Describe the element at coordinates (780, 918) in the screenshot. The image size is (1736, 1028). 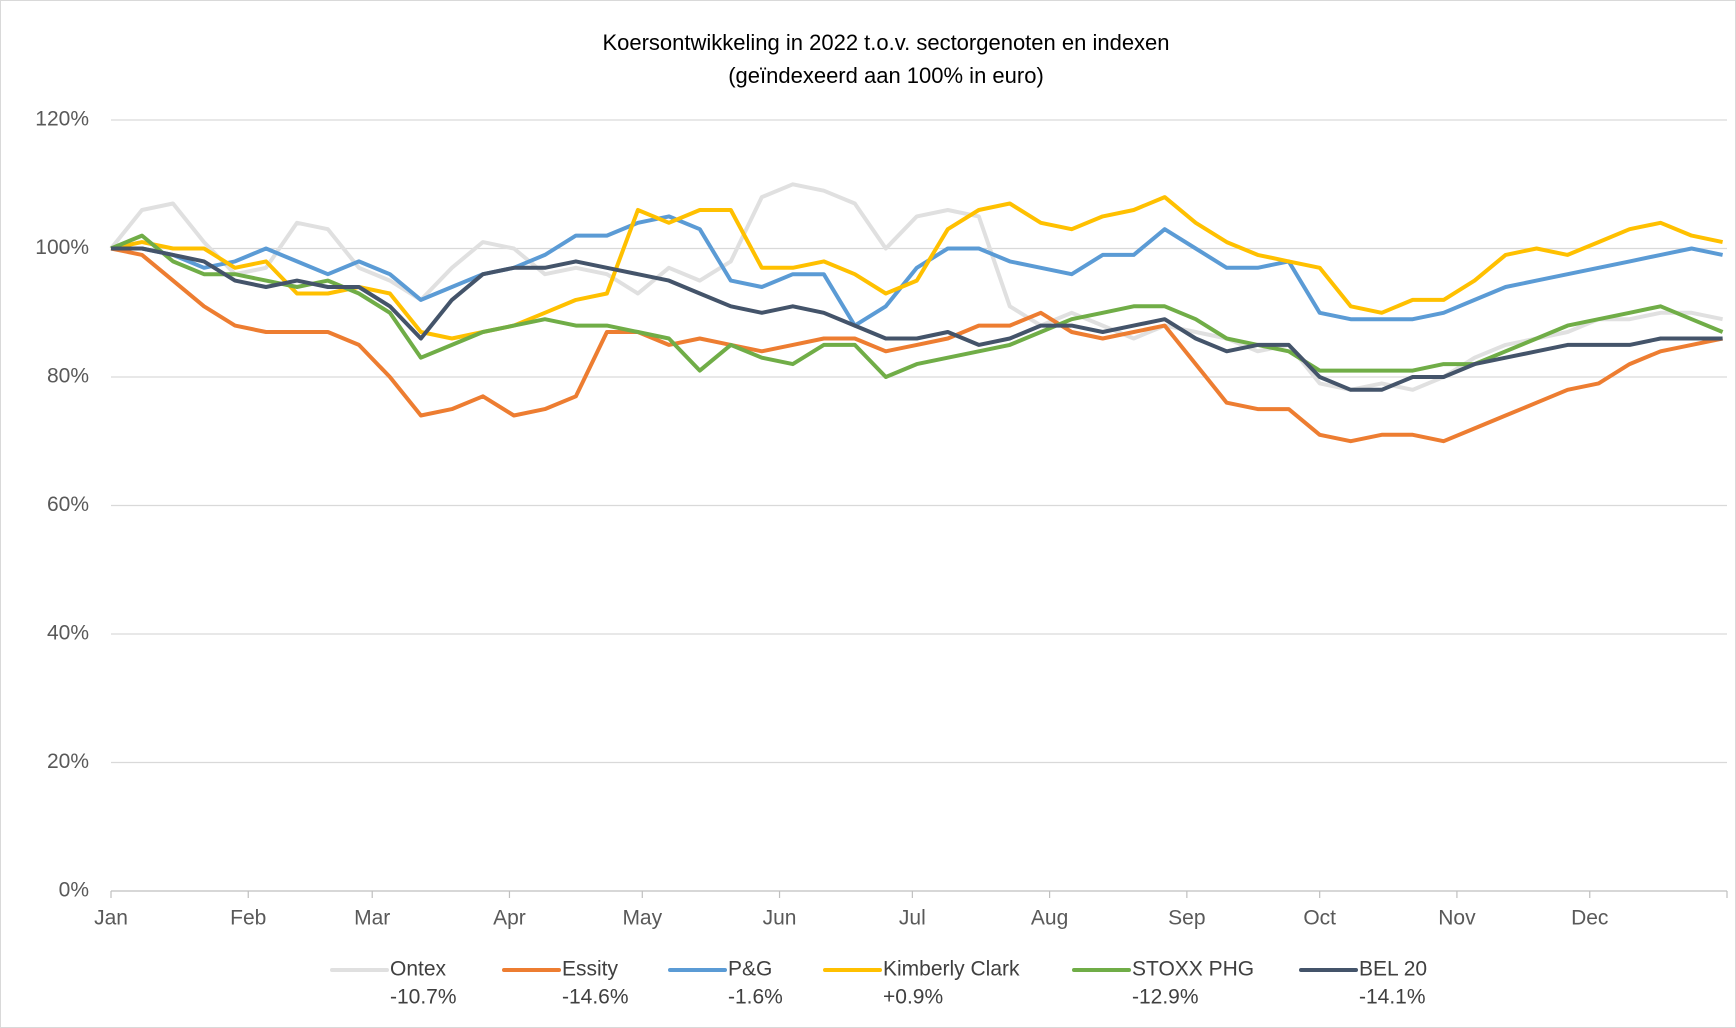
I see `x-tick-label: Jun` at that location.